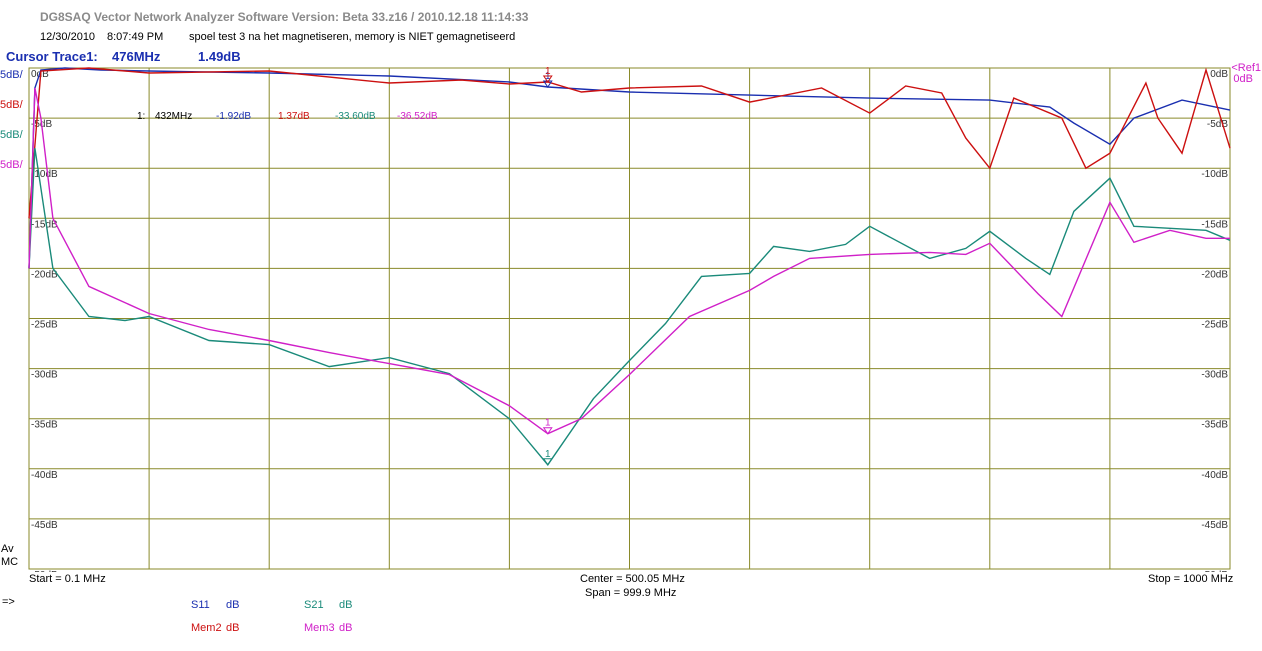 The width and height of the screenshot is (1262, 651). I want to click on legend-mem3-unit: dB, so click(346, 628).